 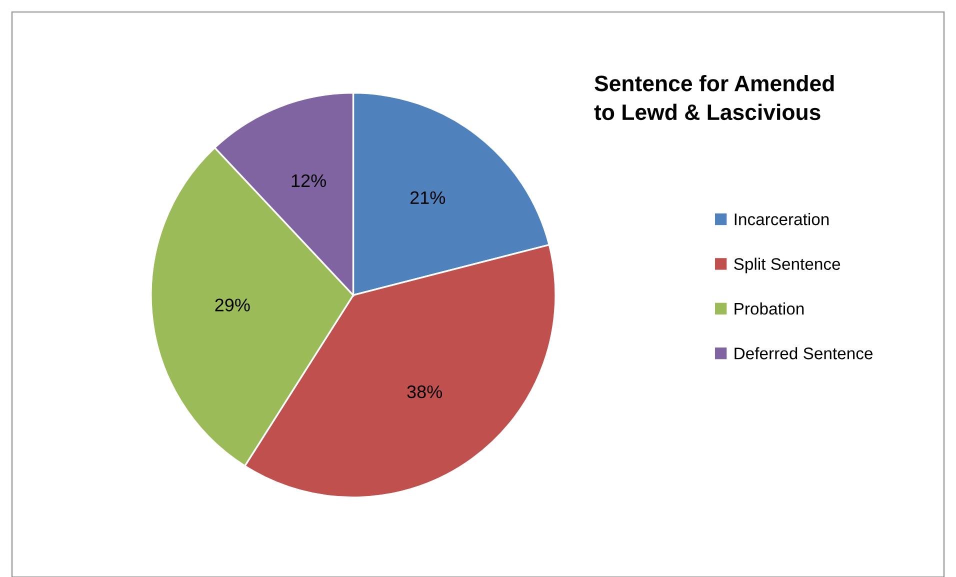 What do you see at coordinates (769, 308) in the screenshot?
I see `legend-label: Probation` at bounding box center [769, 308].